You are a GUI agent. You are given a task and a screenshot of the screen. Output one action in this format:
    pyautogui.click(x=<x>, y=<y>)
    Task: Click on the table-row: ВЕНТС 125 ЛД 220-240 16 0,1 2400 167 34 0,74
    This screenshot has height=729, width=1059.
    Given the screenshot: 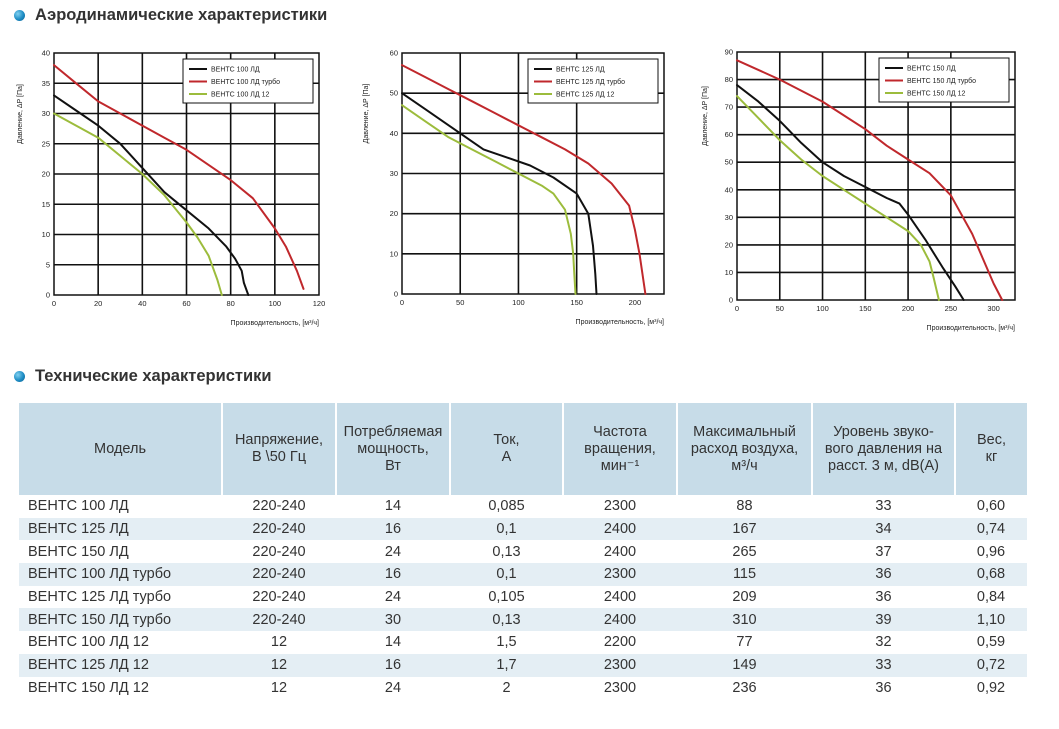 What is the action you would take?
    pyautogui.click(x=523, y=529)
    